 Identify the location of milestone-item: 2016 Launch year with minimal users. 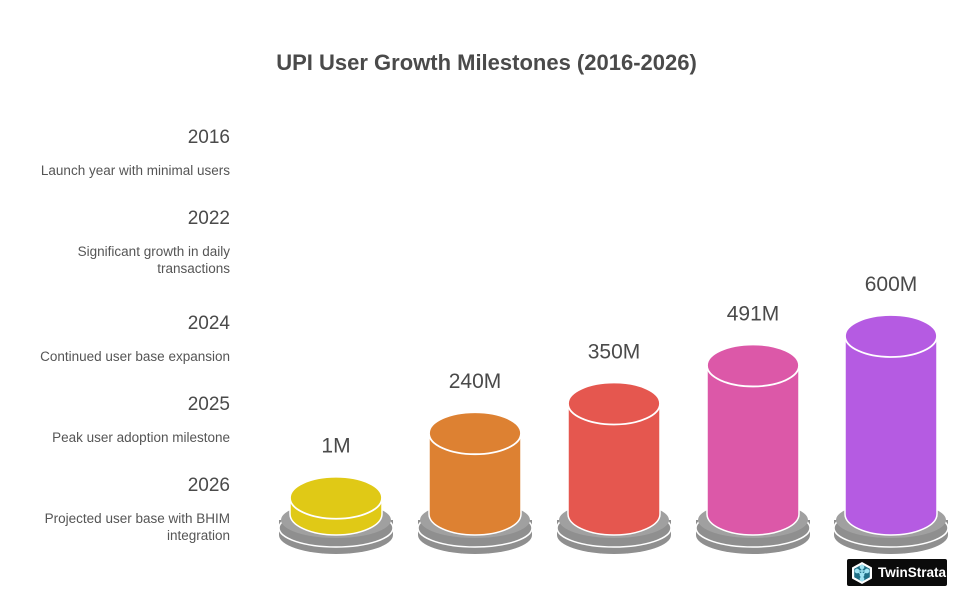
(125, 153).